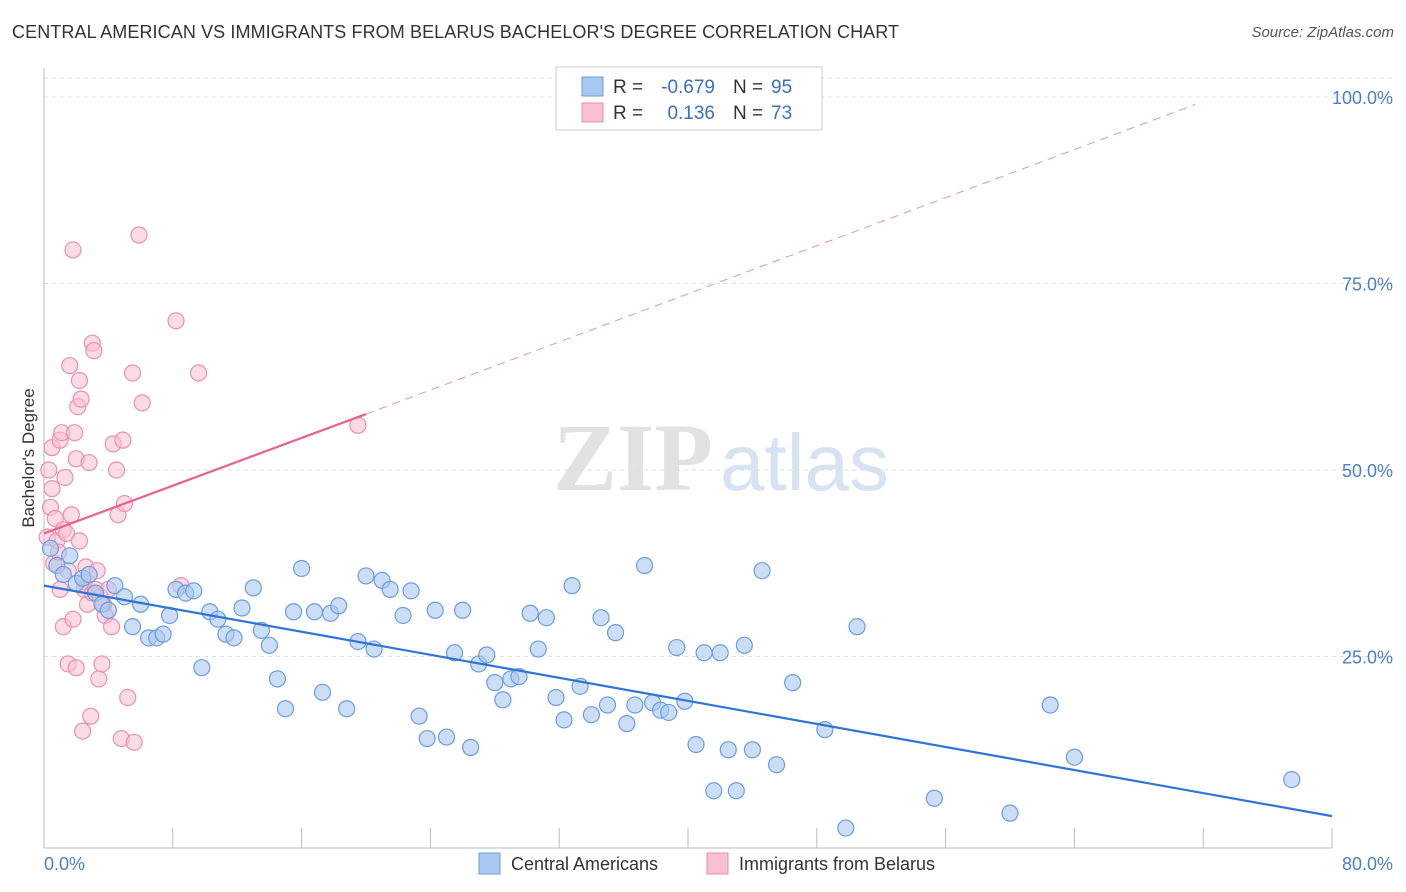 This screenshot has height=892, width=1406. Describe the element at coordinates (837, 864) in the screenshot. I see `bottom-legend-label-pink: Immigrants from Belarus` at that location.